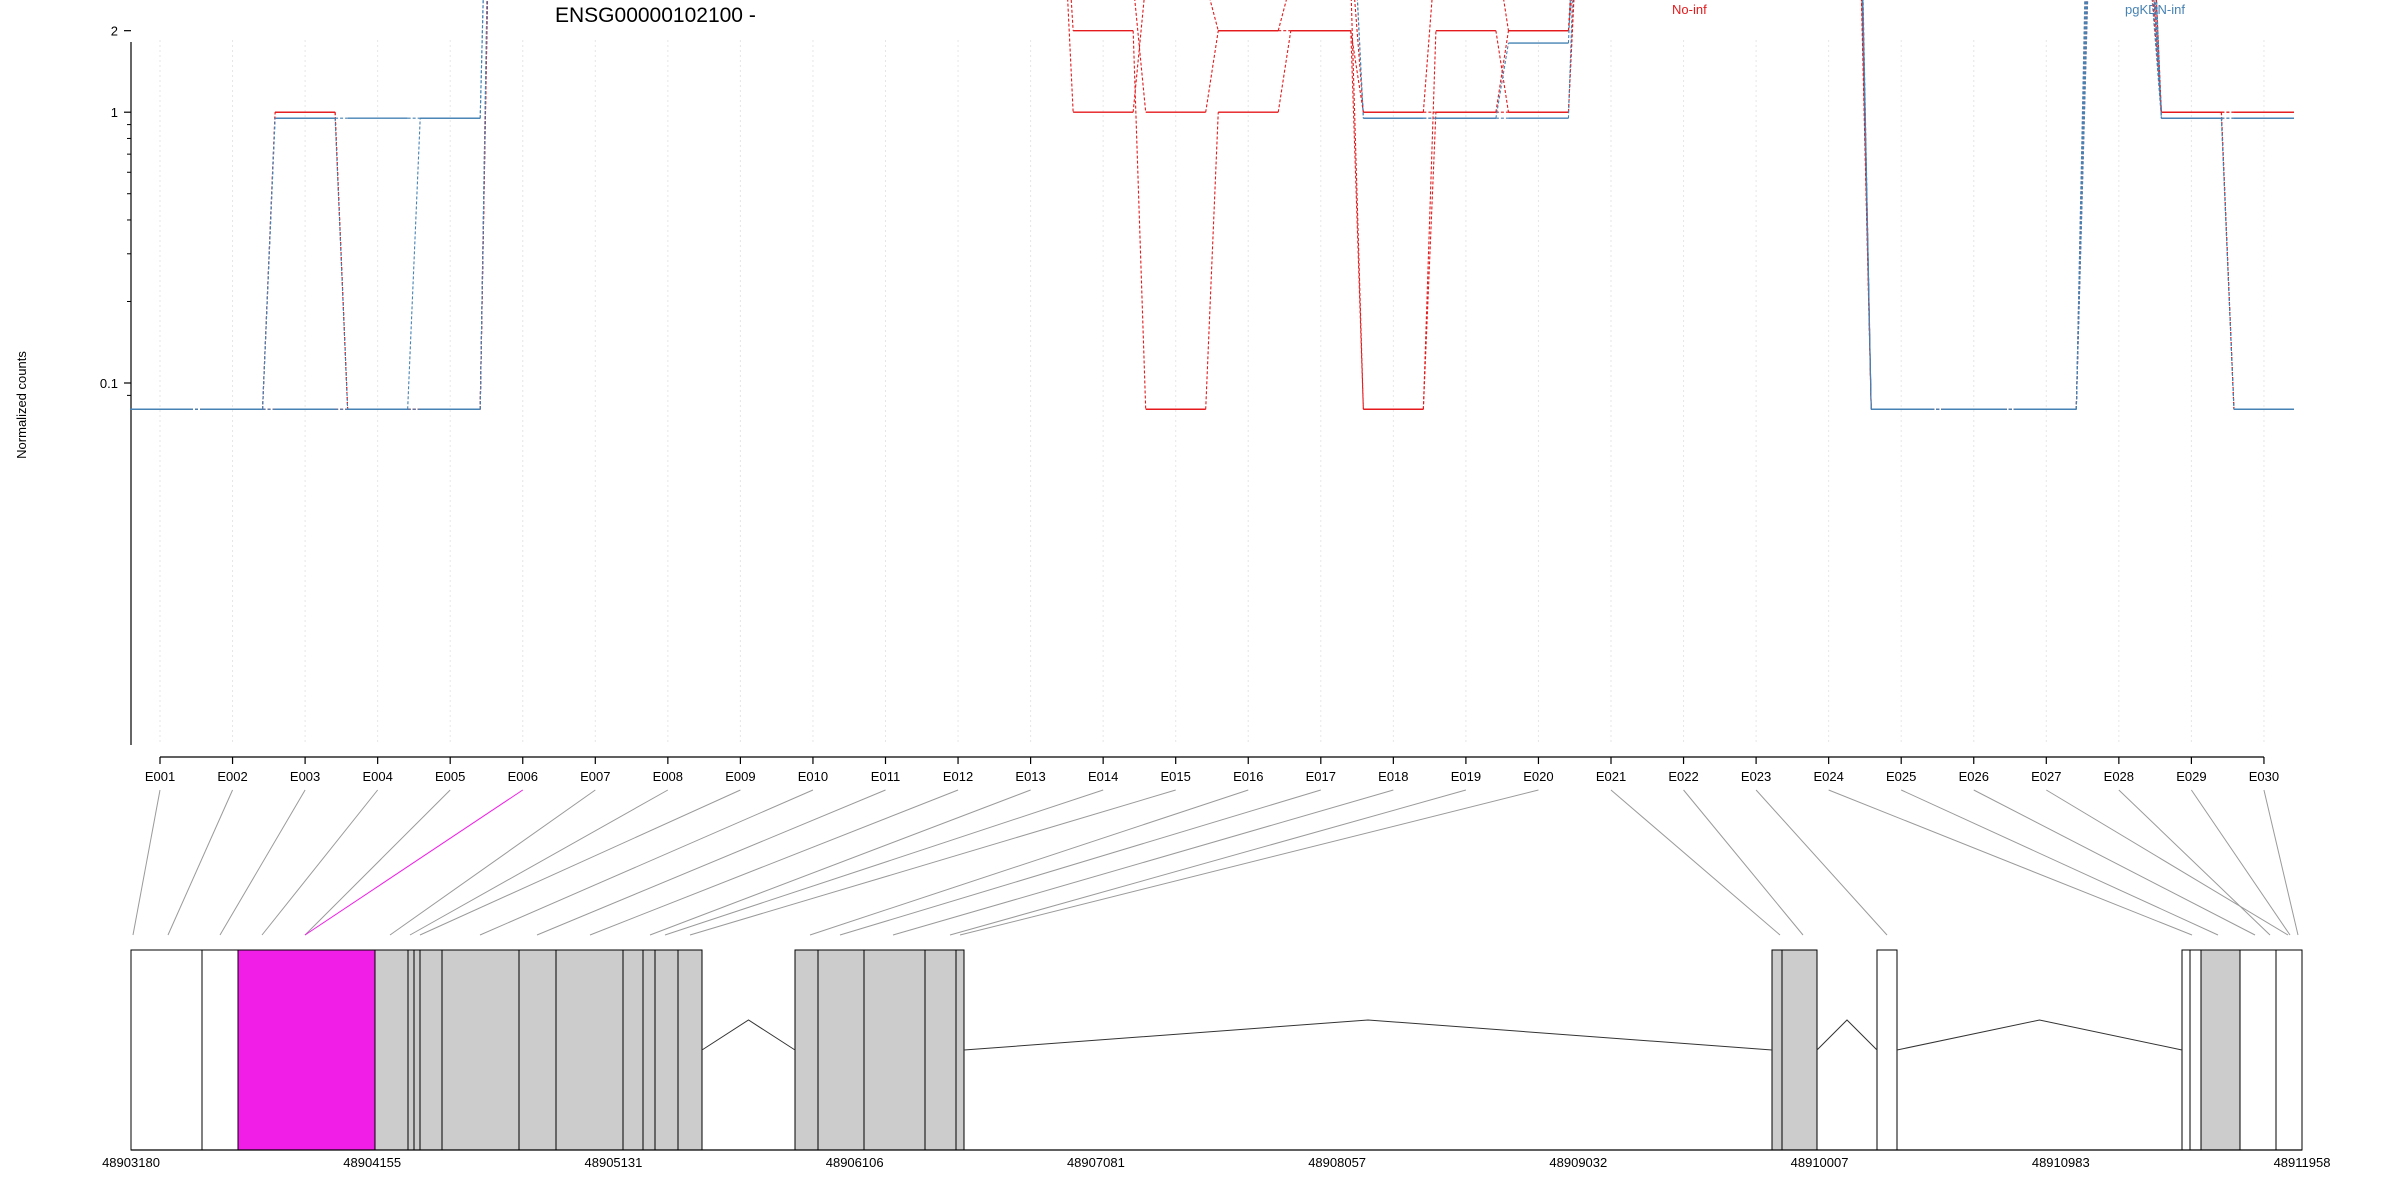 The height and width of the screenshot is (1200, 2400). What do you see at coordinates (1029, 862) in the screenshot?
I see `connector-E016` at bounding box center [1029, 862].